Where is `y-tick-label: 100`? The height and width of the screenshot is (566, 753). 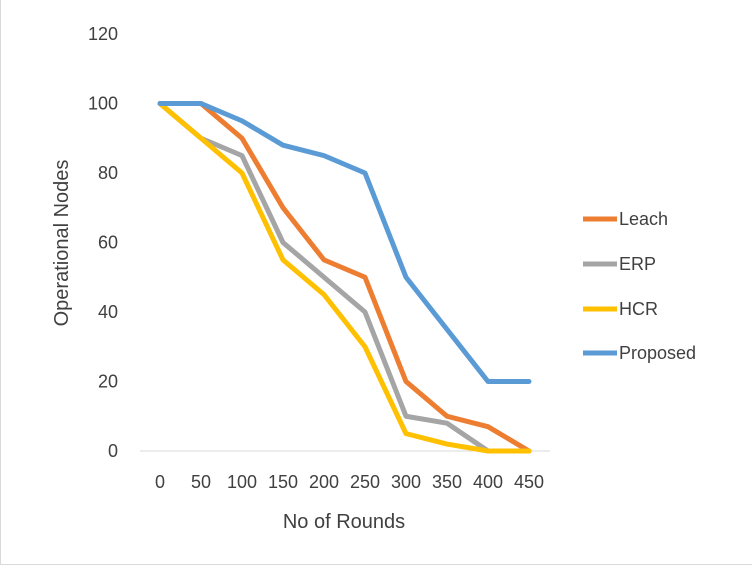 y-tick-label: 100 is located at coordinates (103, 104).